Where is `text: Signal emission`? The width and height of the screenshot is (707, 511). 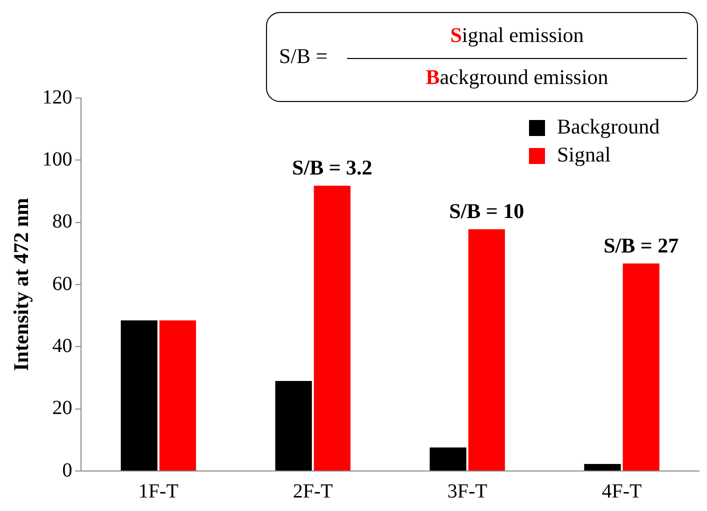
text: Signal emission is located at coordinates (517, 35).